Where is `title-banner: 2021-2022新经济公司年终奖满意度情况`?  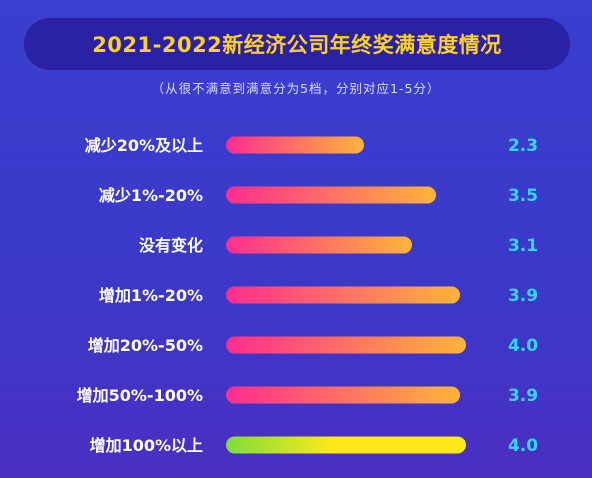
title-banner: 2021-2022新经济公司年终奖满意度情况 is located at coordinates (297, 44).